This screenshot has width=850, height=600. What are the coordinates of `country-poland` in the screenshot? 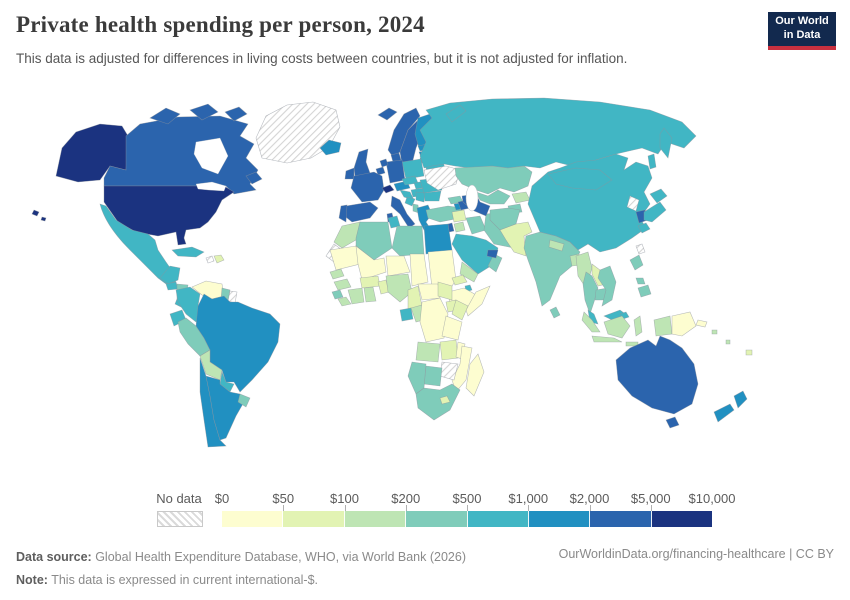 It's located at (413, 169).